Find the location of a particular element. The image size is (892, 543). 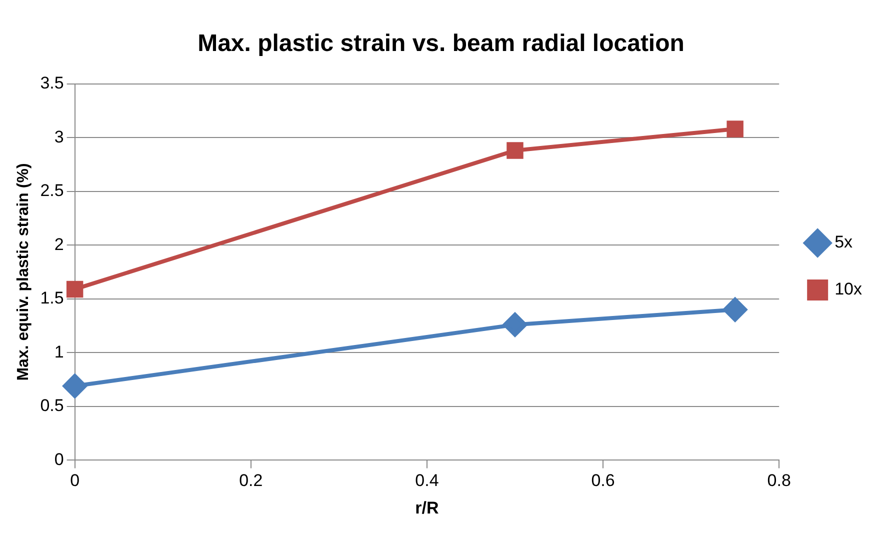

y-tick-label: 2.5 is located at coordinates (52, 190).